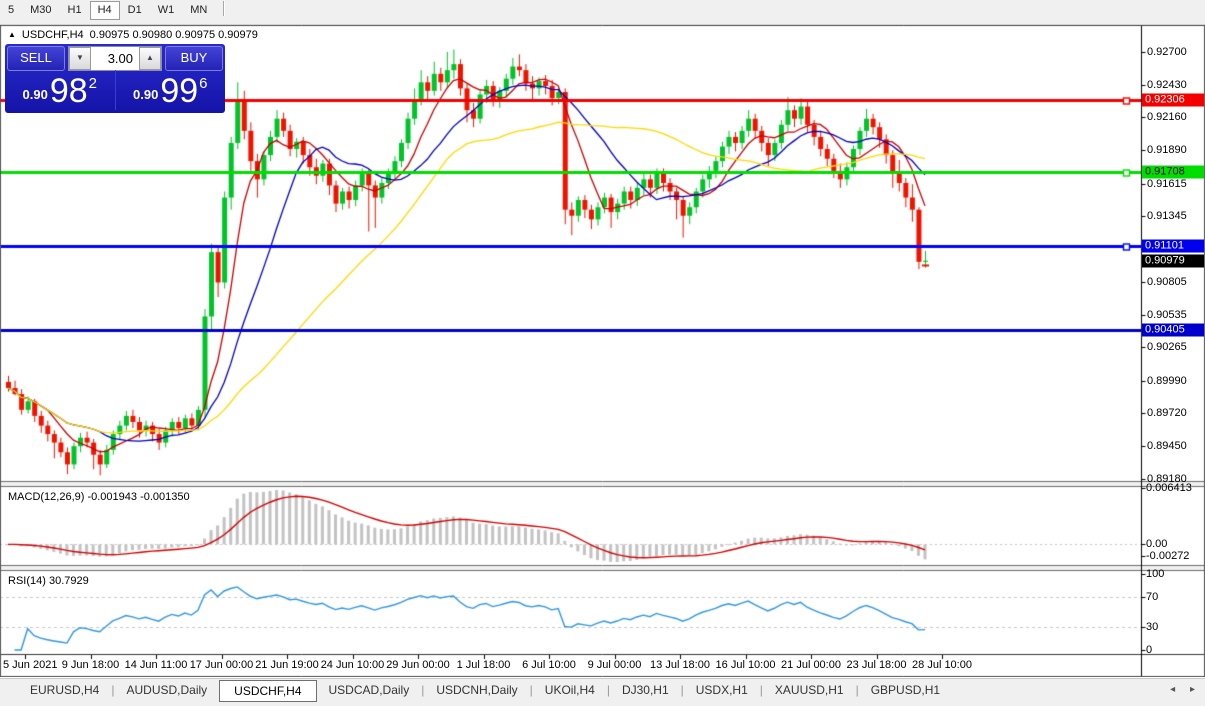 Image resolution: width=1205 pixels, height=706 pixels. Describe the element at coordinates (35, 94) in the screenshot. I see `sell-price-base: 0.90` at that location.